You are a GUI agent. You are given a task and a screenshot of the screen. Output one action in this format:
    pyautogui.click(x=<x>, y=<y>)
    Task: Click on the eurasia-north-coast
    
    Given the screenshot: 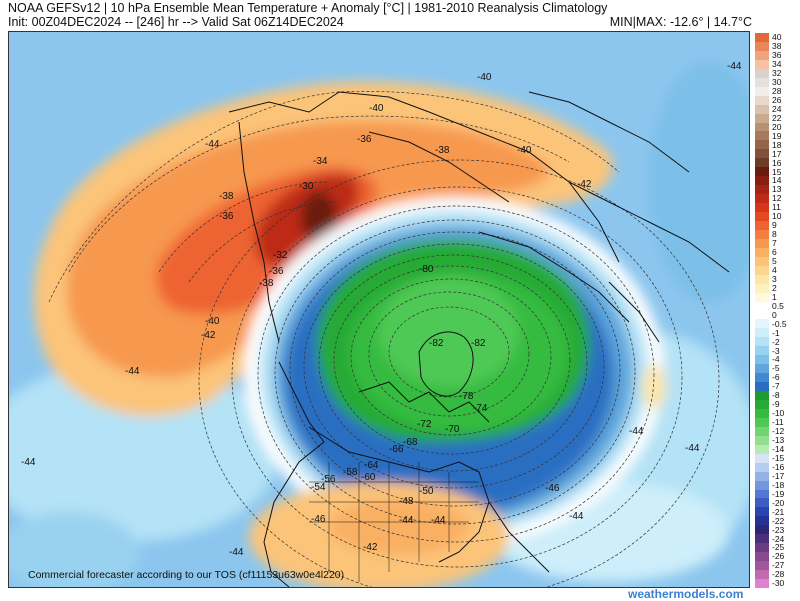 What is the action you would take?
    pyautogui.click(x=424, y=177)
    